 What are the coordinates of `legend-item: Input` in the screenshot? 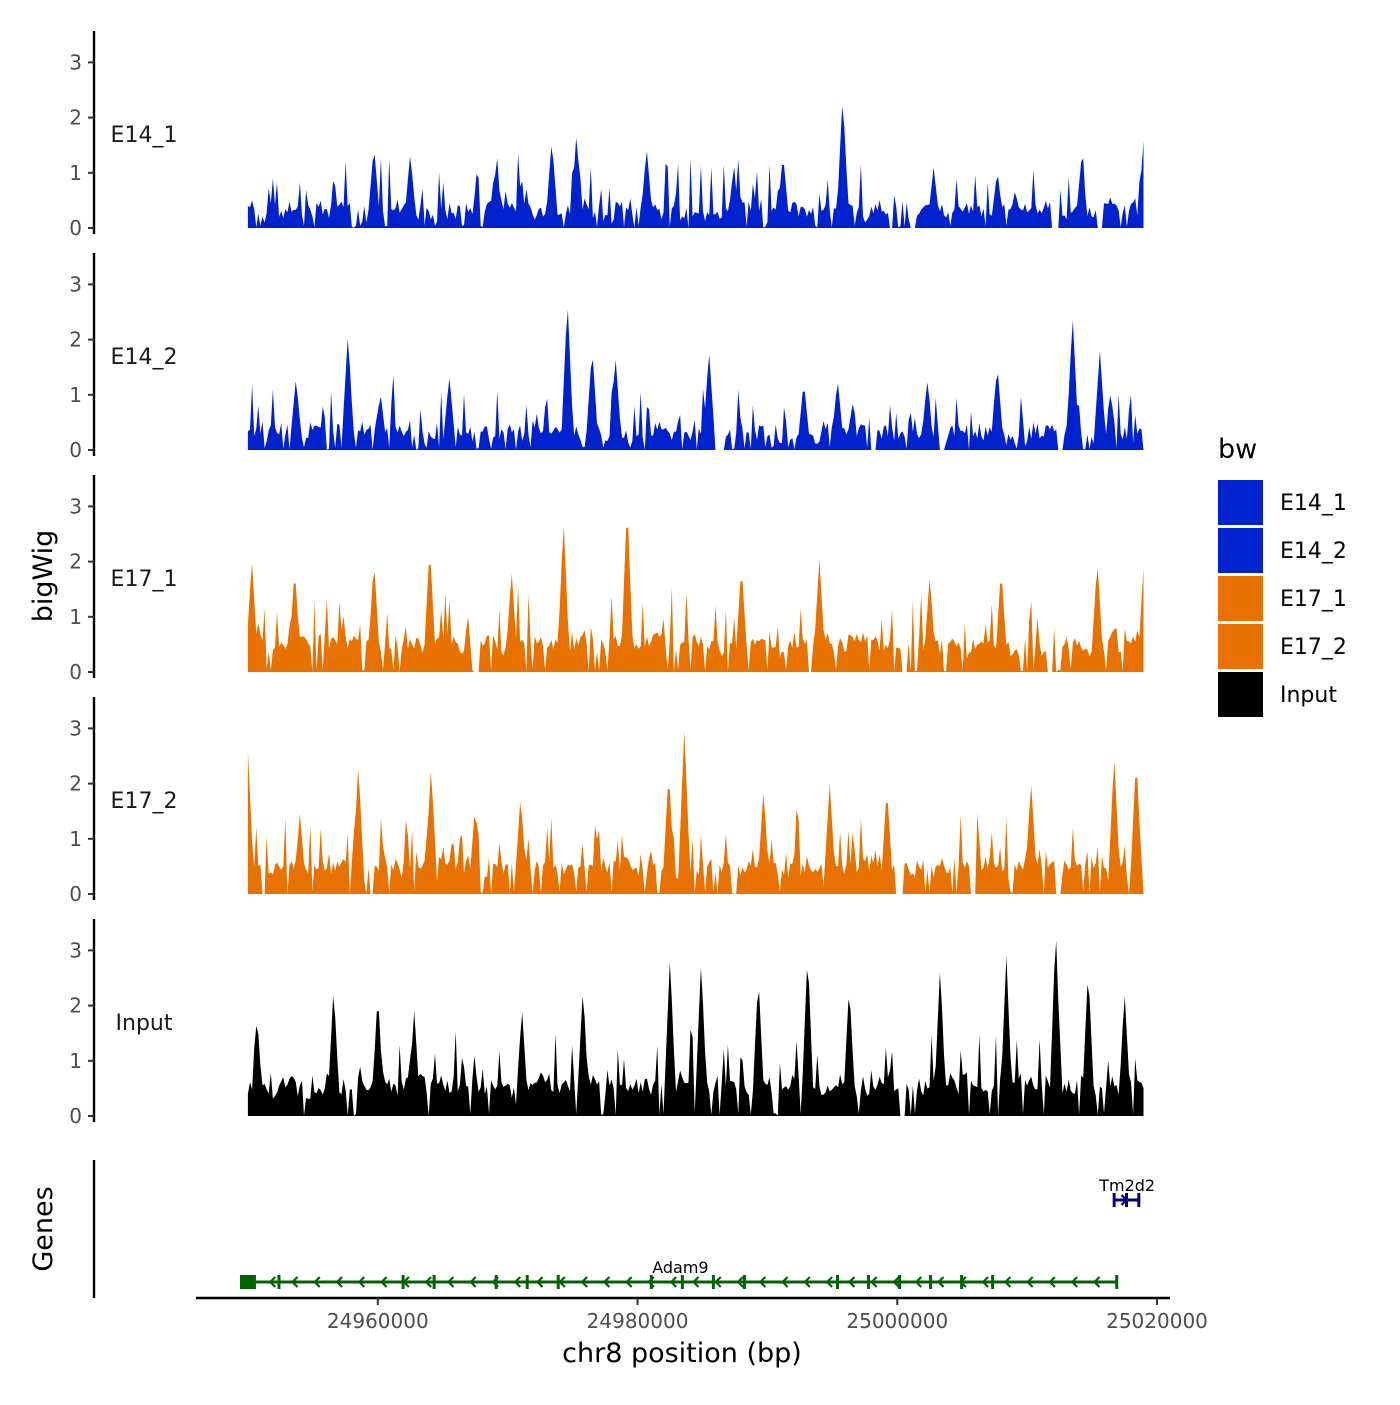 It's located at (1277, 694).